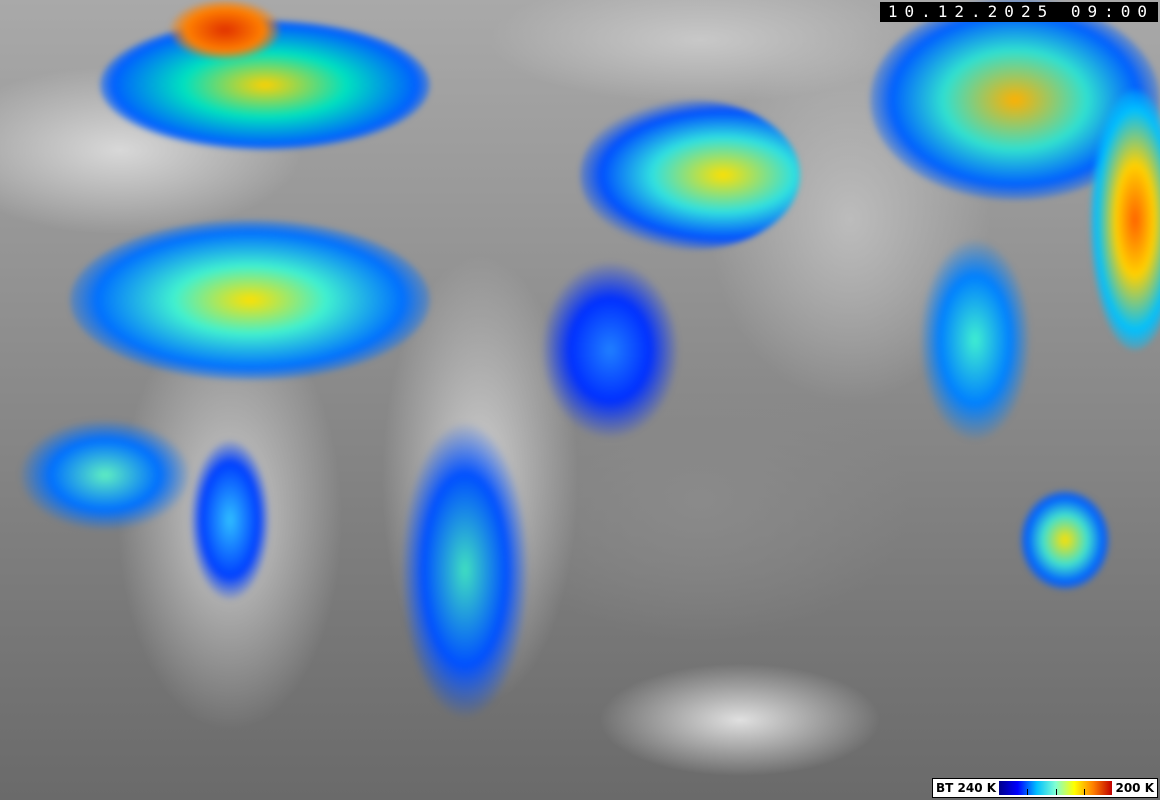 The image size is (1160, 800). Describe the element at coordinates (225, 30) in the screenshot. I see `cloud-core` at that location.